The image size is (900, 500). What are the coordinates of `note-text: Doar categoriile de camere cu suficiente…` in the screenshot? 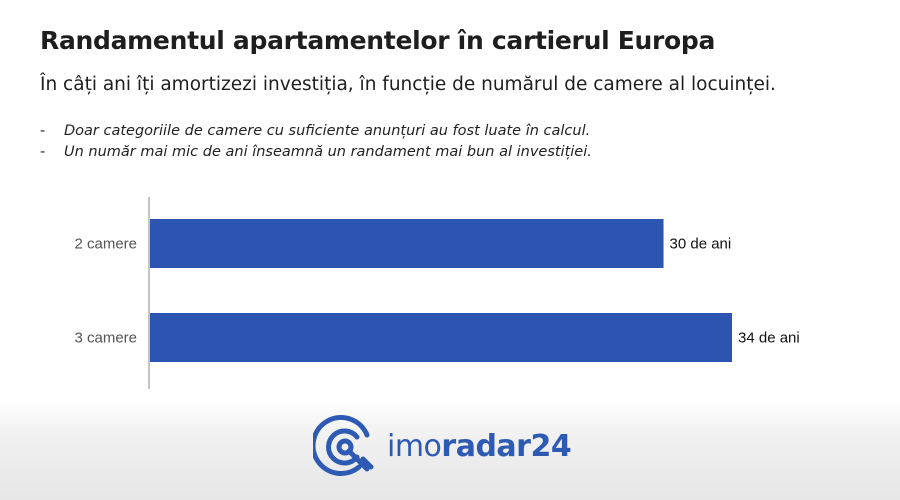 It's located at (327, 131).